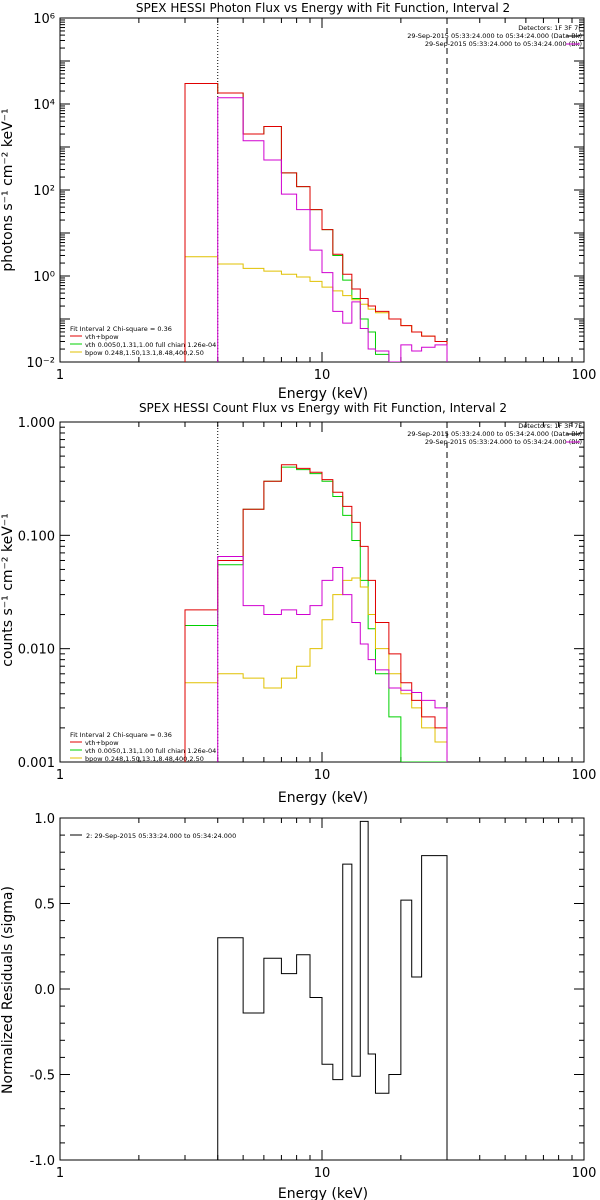  I want to click on photon-fit-line-1: Fit Interval 2 Chi-square = 0.36, so click(121, 329).